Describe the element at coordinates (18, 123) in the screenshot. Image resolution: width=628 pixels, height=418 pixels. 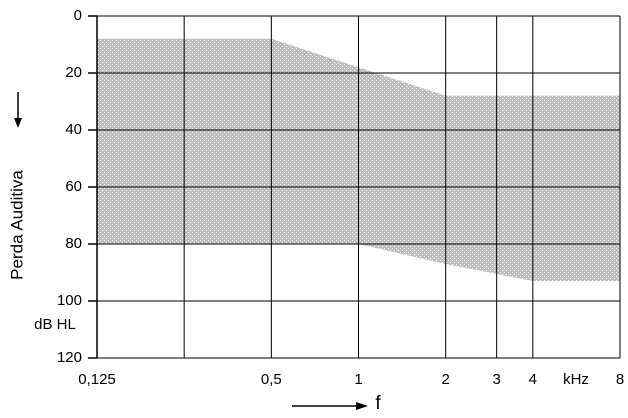
I see `y-arrow-head` at that location.